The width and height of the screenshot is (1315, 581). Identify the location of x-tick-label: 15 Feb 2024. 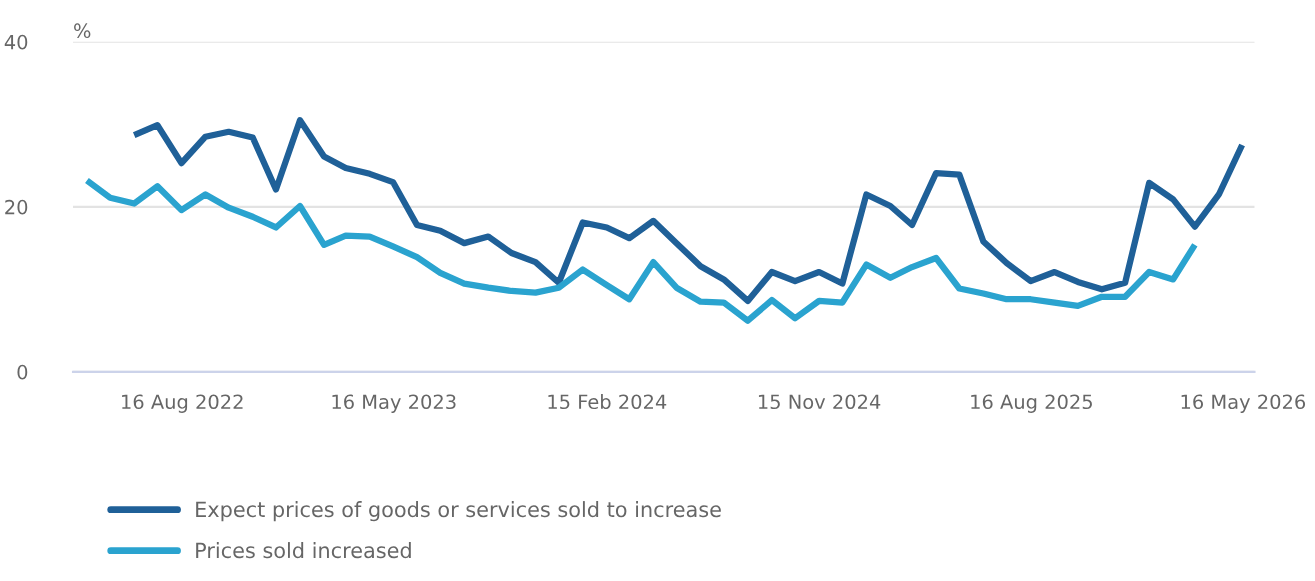
(607, 402).